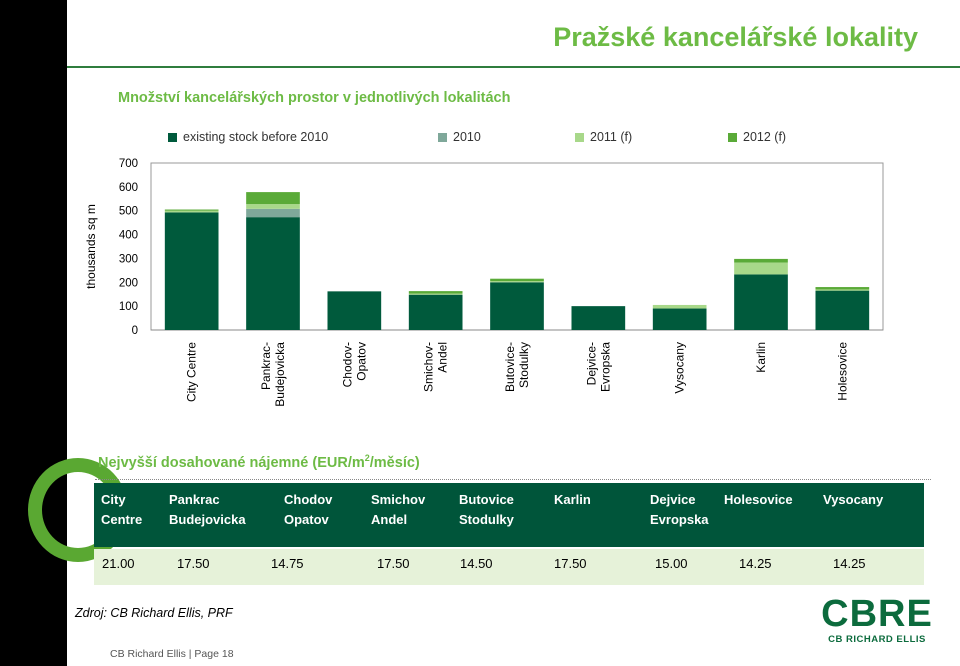 This screenshot has width=960, height=666. What do you see at coordinates (398, 499) in the screenshot?
I see `rent-header-line: Smichov` at bounding box center [398, 499].